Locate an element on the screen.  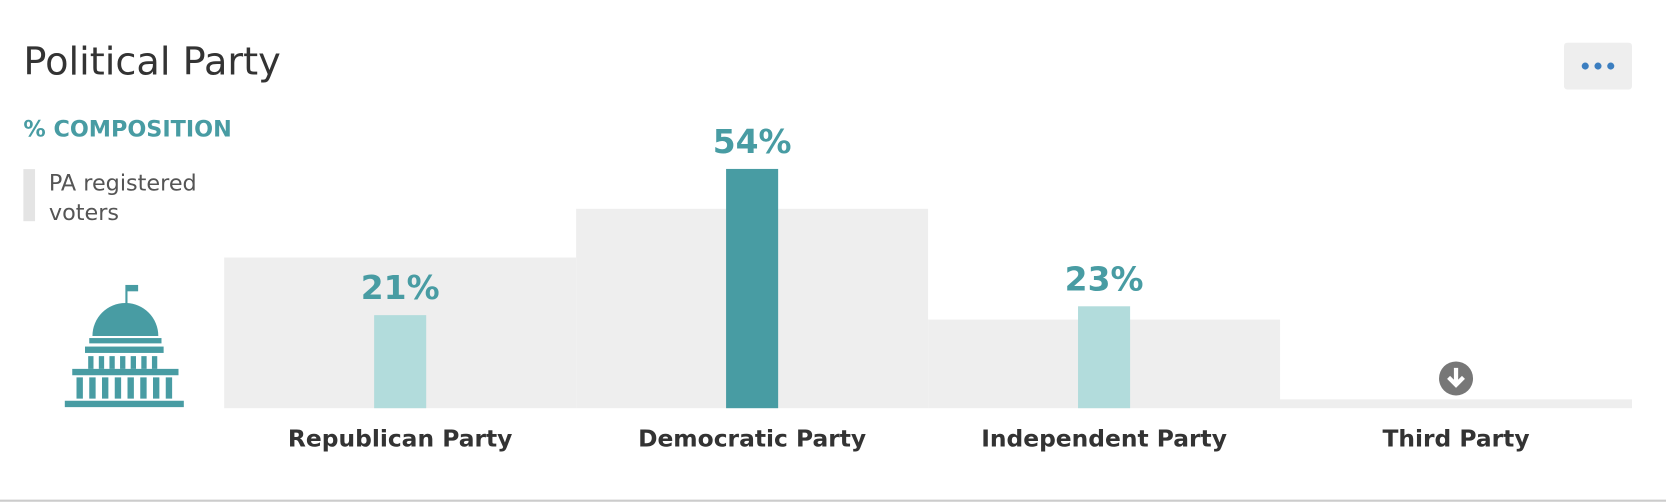
x-tick-label: Republican Party is located at coordinates (400, 439).